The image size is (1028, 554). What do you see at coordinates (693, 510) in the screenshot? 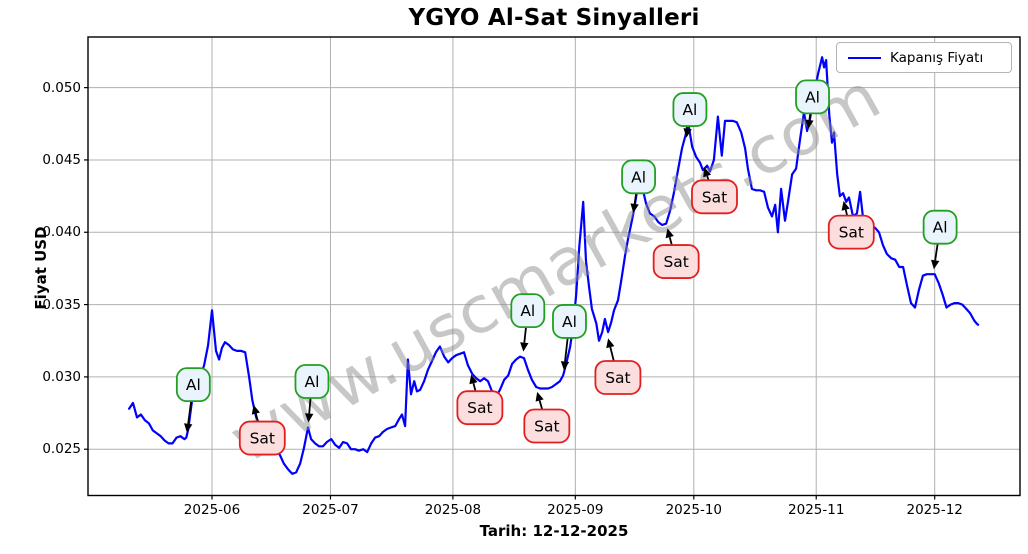
I see `x-tick-label-2025-10: 2025-10` at bounding box center [693, 510].